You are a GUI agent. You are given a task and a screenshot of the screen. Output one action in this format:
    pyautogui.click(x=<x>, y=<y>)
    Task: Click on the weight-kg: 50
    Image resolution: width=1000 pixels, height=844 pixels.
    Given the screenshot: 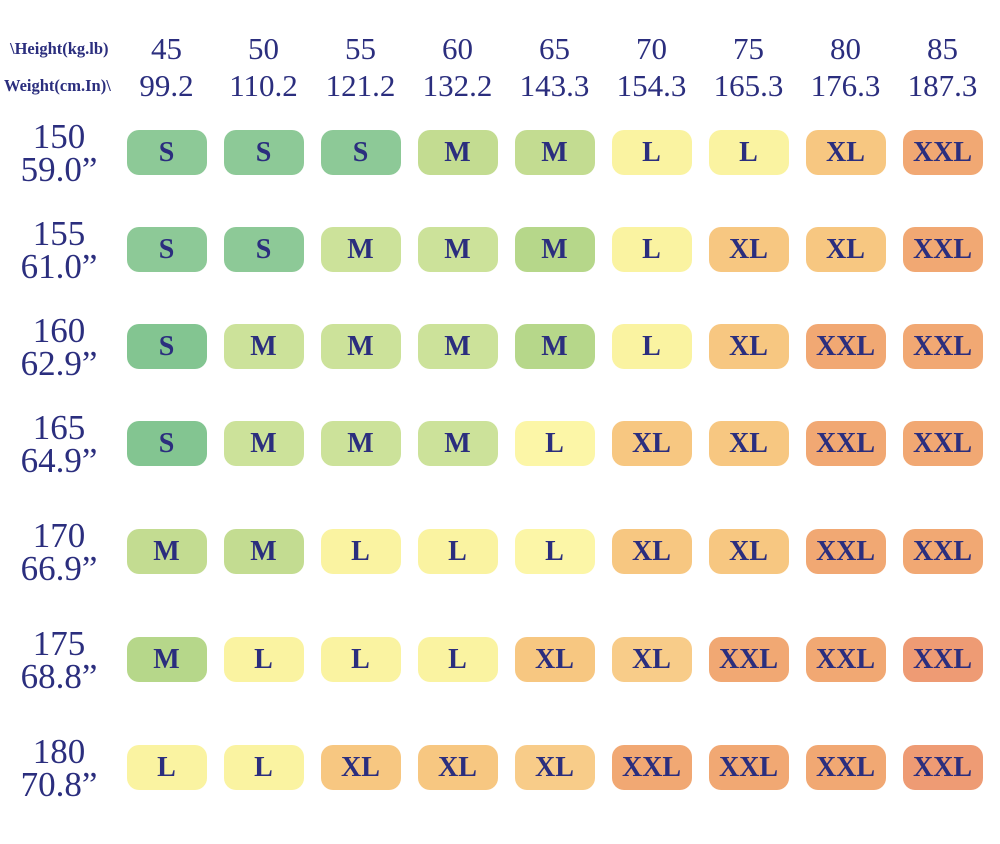 What is the action you would take?
    pyautogui.click(x=263, y=48)
    